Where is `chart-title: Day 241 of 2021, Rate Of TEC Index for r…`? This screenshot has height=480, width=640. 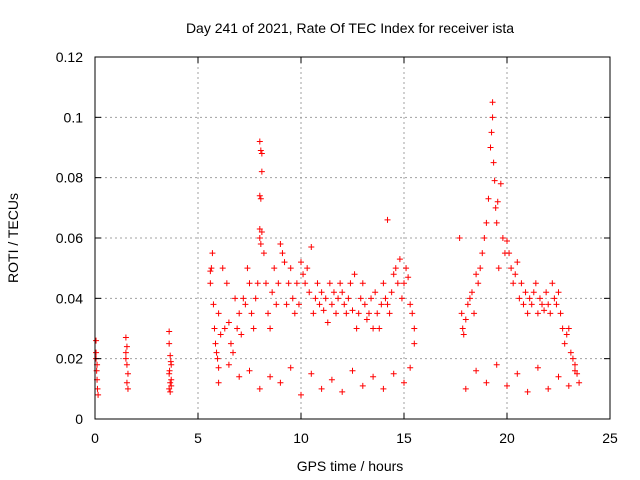 chart-title: Day 241 of 2021, Rate Of TEC Index for r… is located at coordinates (350, 28).